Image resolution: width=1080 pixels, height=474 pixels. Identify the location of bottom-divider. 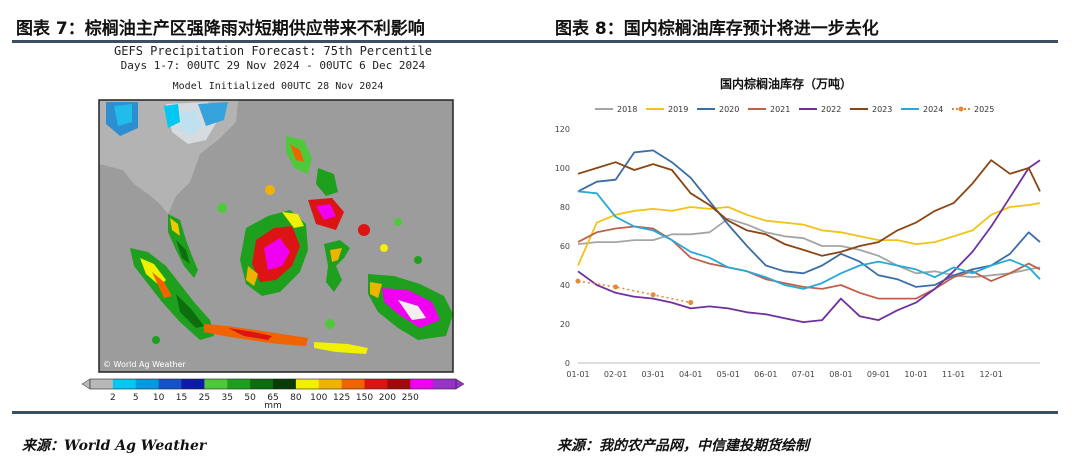
(535, 412).